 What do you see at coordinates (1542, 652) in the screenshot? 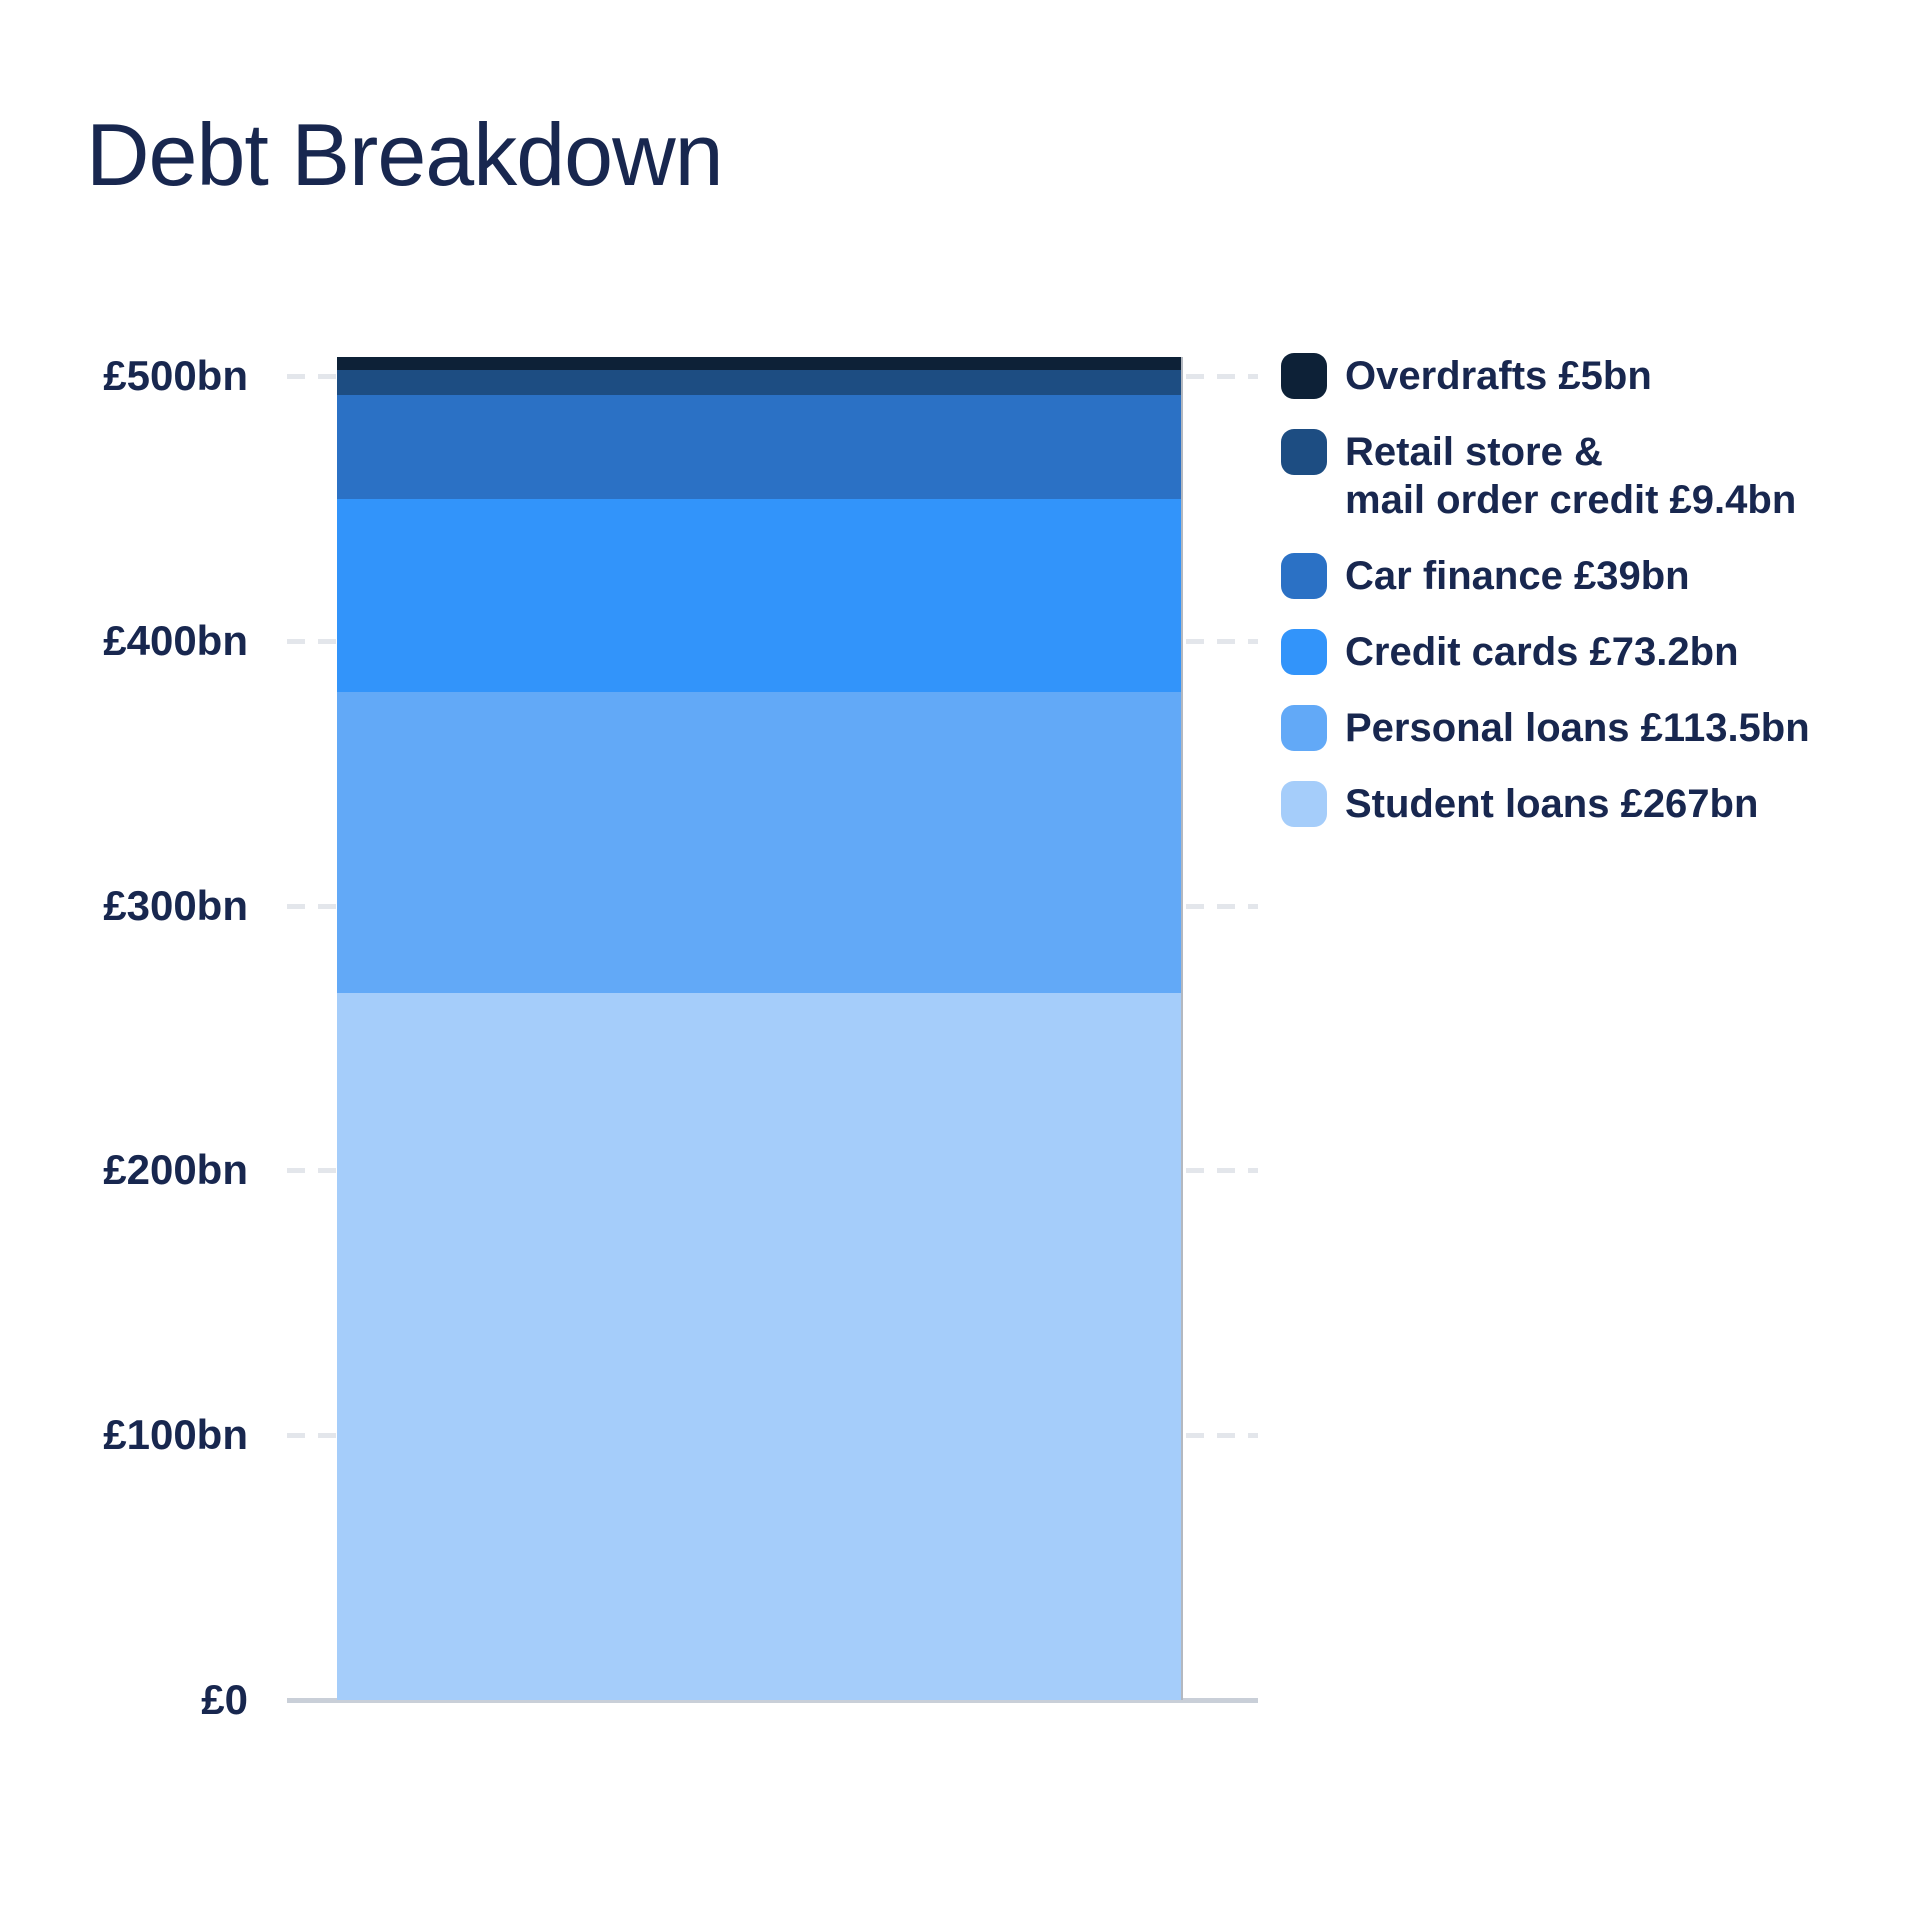
I see `legend-label-credit-cards: Credit cards £73.2bn` at bounding box center [1542, 652].